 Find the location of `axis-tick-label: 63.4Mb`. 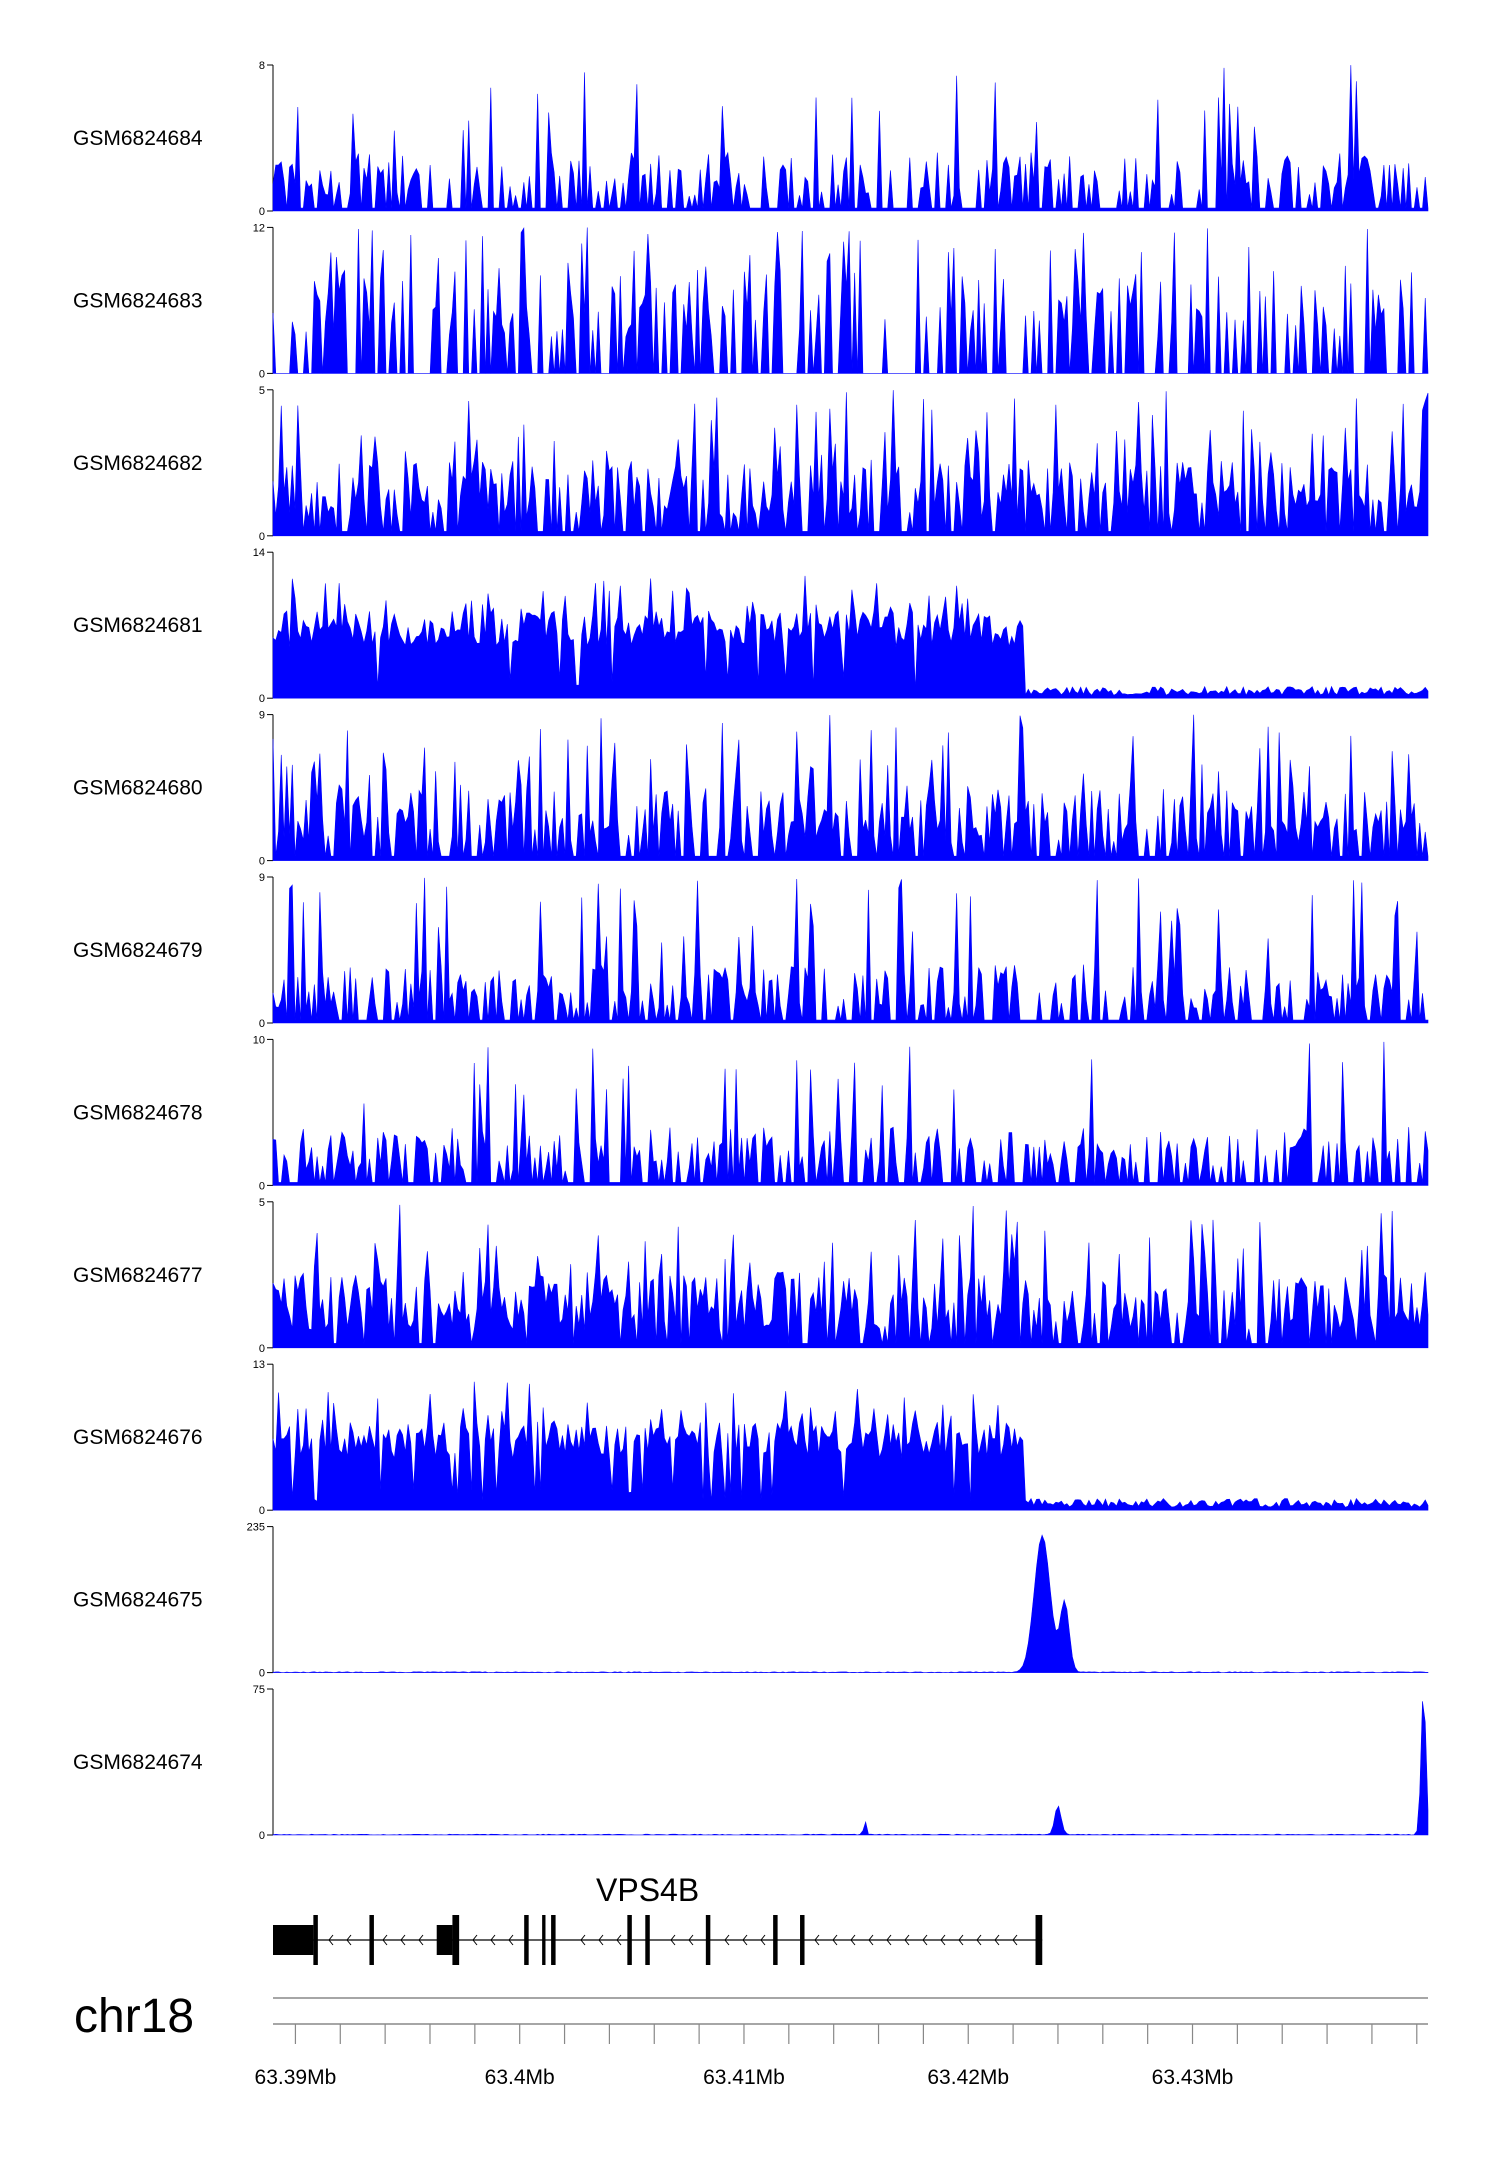

axis-tick-label: 63.4Mb is located at coordinates (520, 2077).